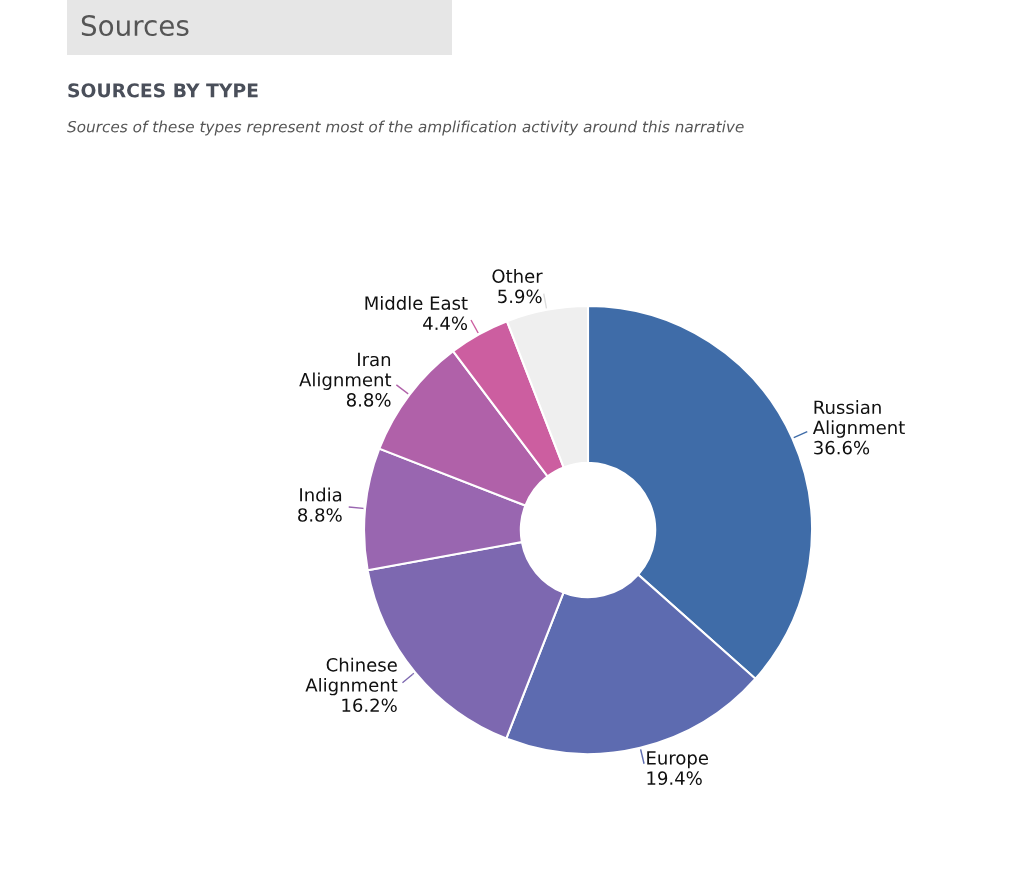  Describe the element at coordinates (369, 705) in the screenshot. I see `data-label: 16.2%` at that location.